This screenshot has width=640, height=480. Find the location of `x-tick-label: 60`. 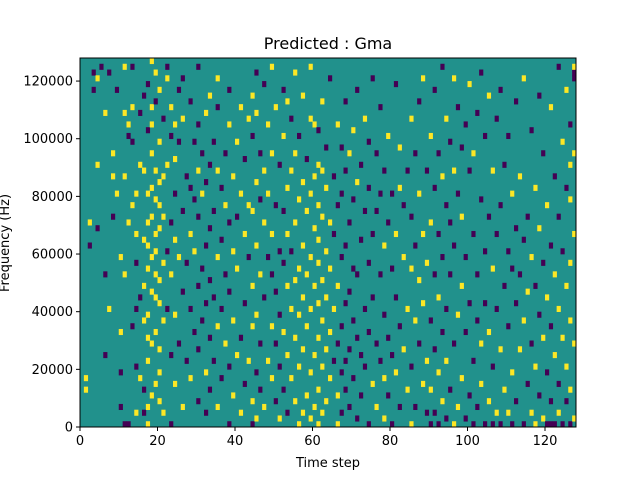

x-tick-label: 60 is located at coordinates (312, 441).